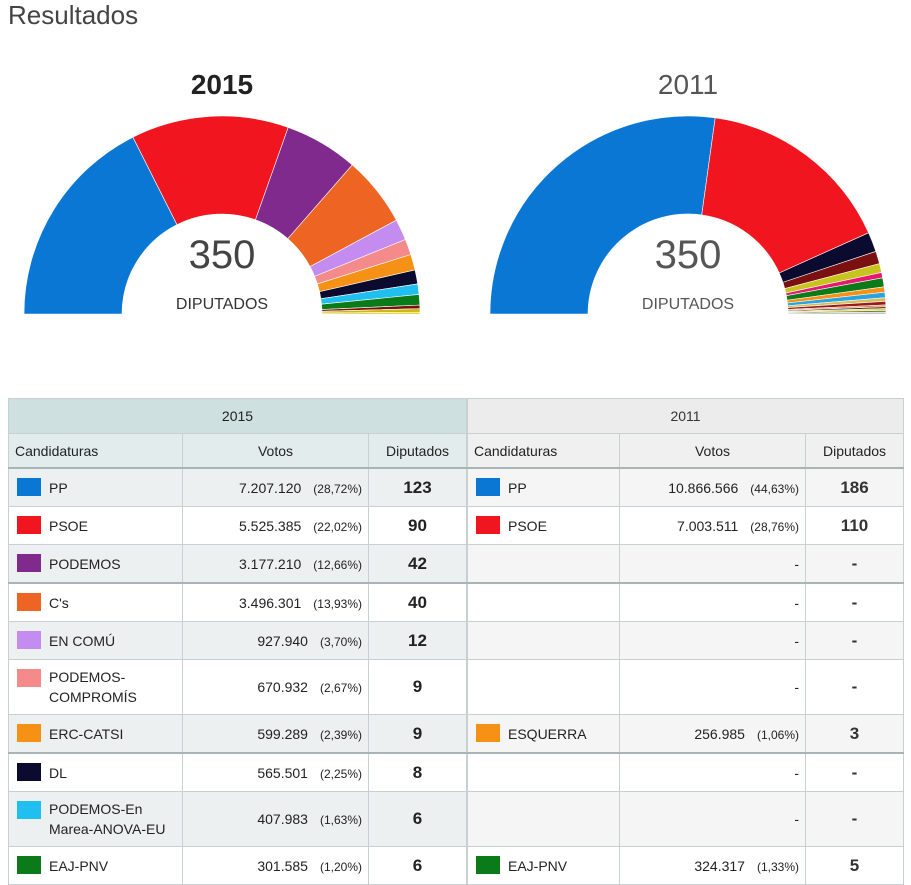 The width and height of the screenshot is (911, 885). I want to click on year-header-2015: 2015, so click(237, 416).